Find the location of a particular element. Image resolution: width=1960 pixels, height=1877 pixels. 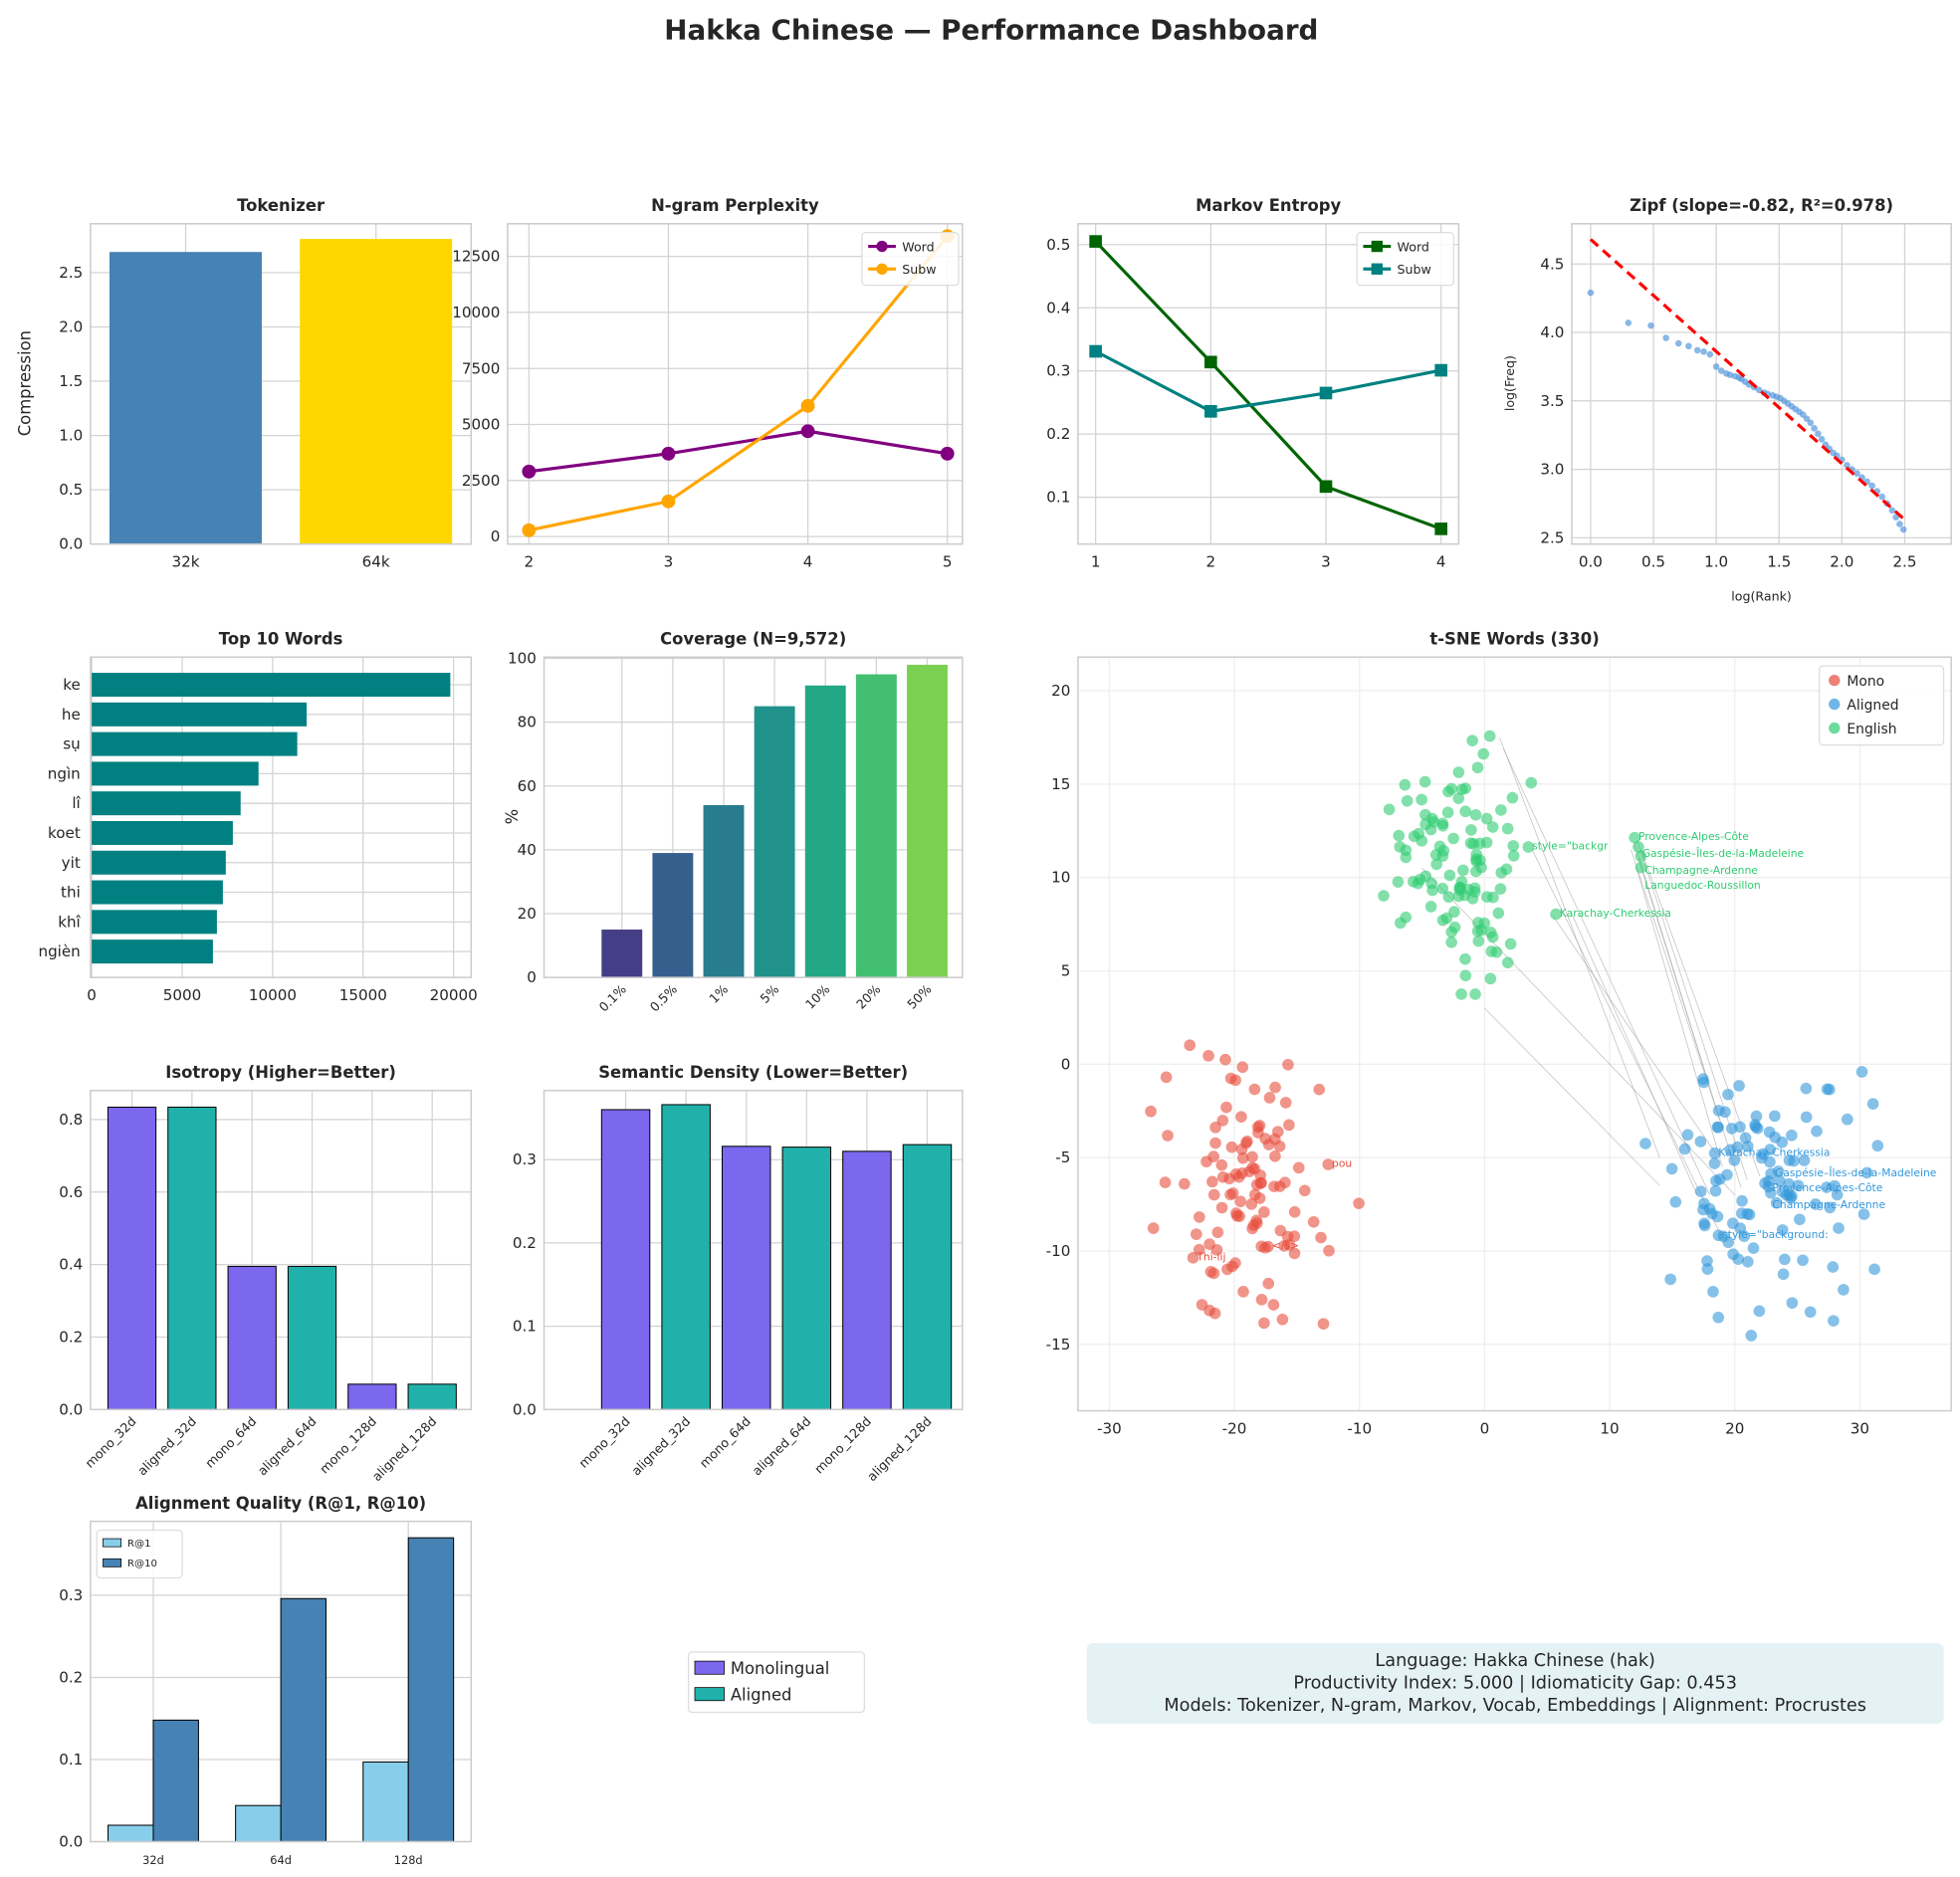

bar-yit is located at coordinates (159, 862).